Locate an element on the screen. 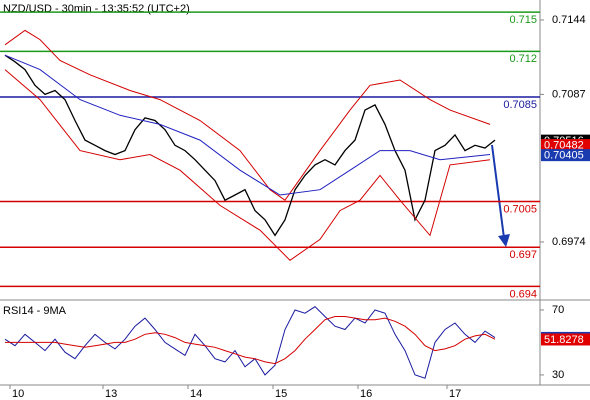  x-tick-label: 10 is located at coordinates (18, 394).